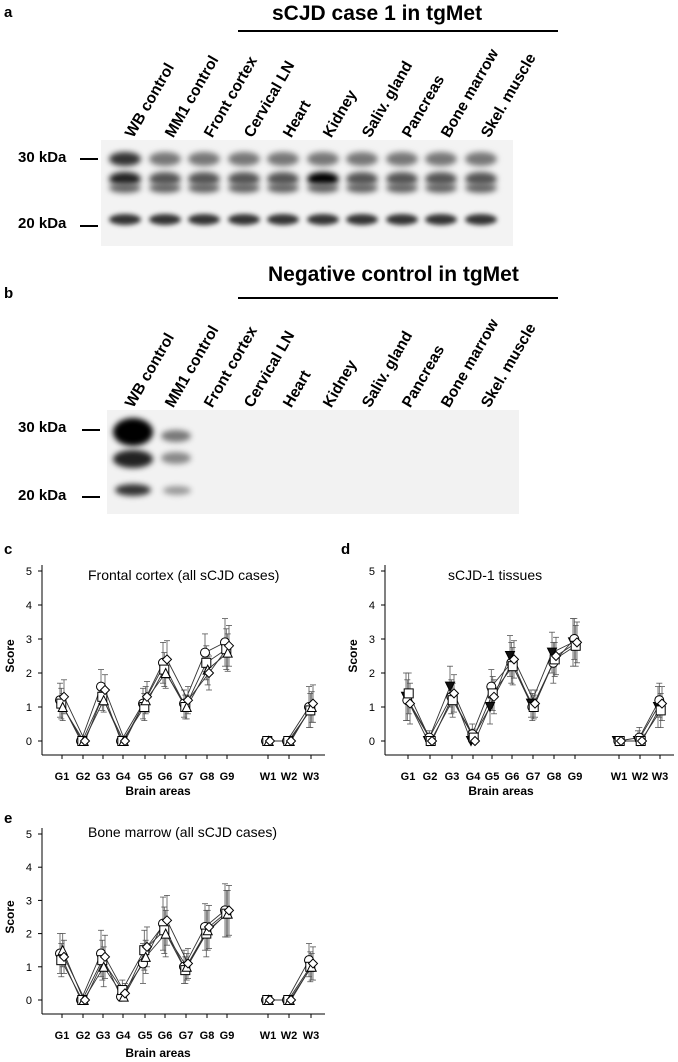 The height and width of the screenshot is (1062, 678). What do you see at coordinates (83, 777) in the screenshot?
I see `x-tick-label: G2` at bounding box center [83, 777].